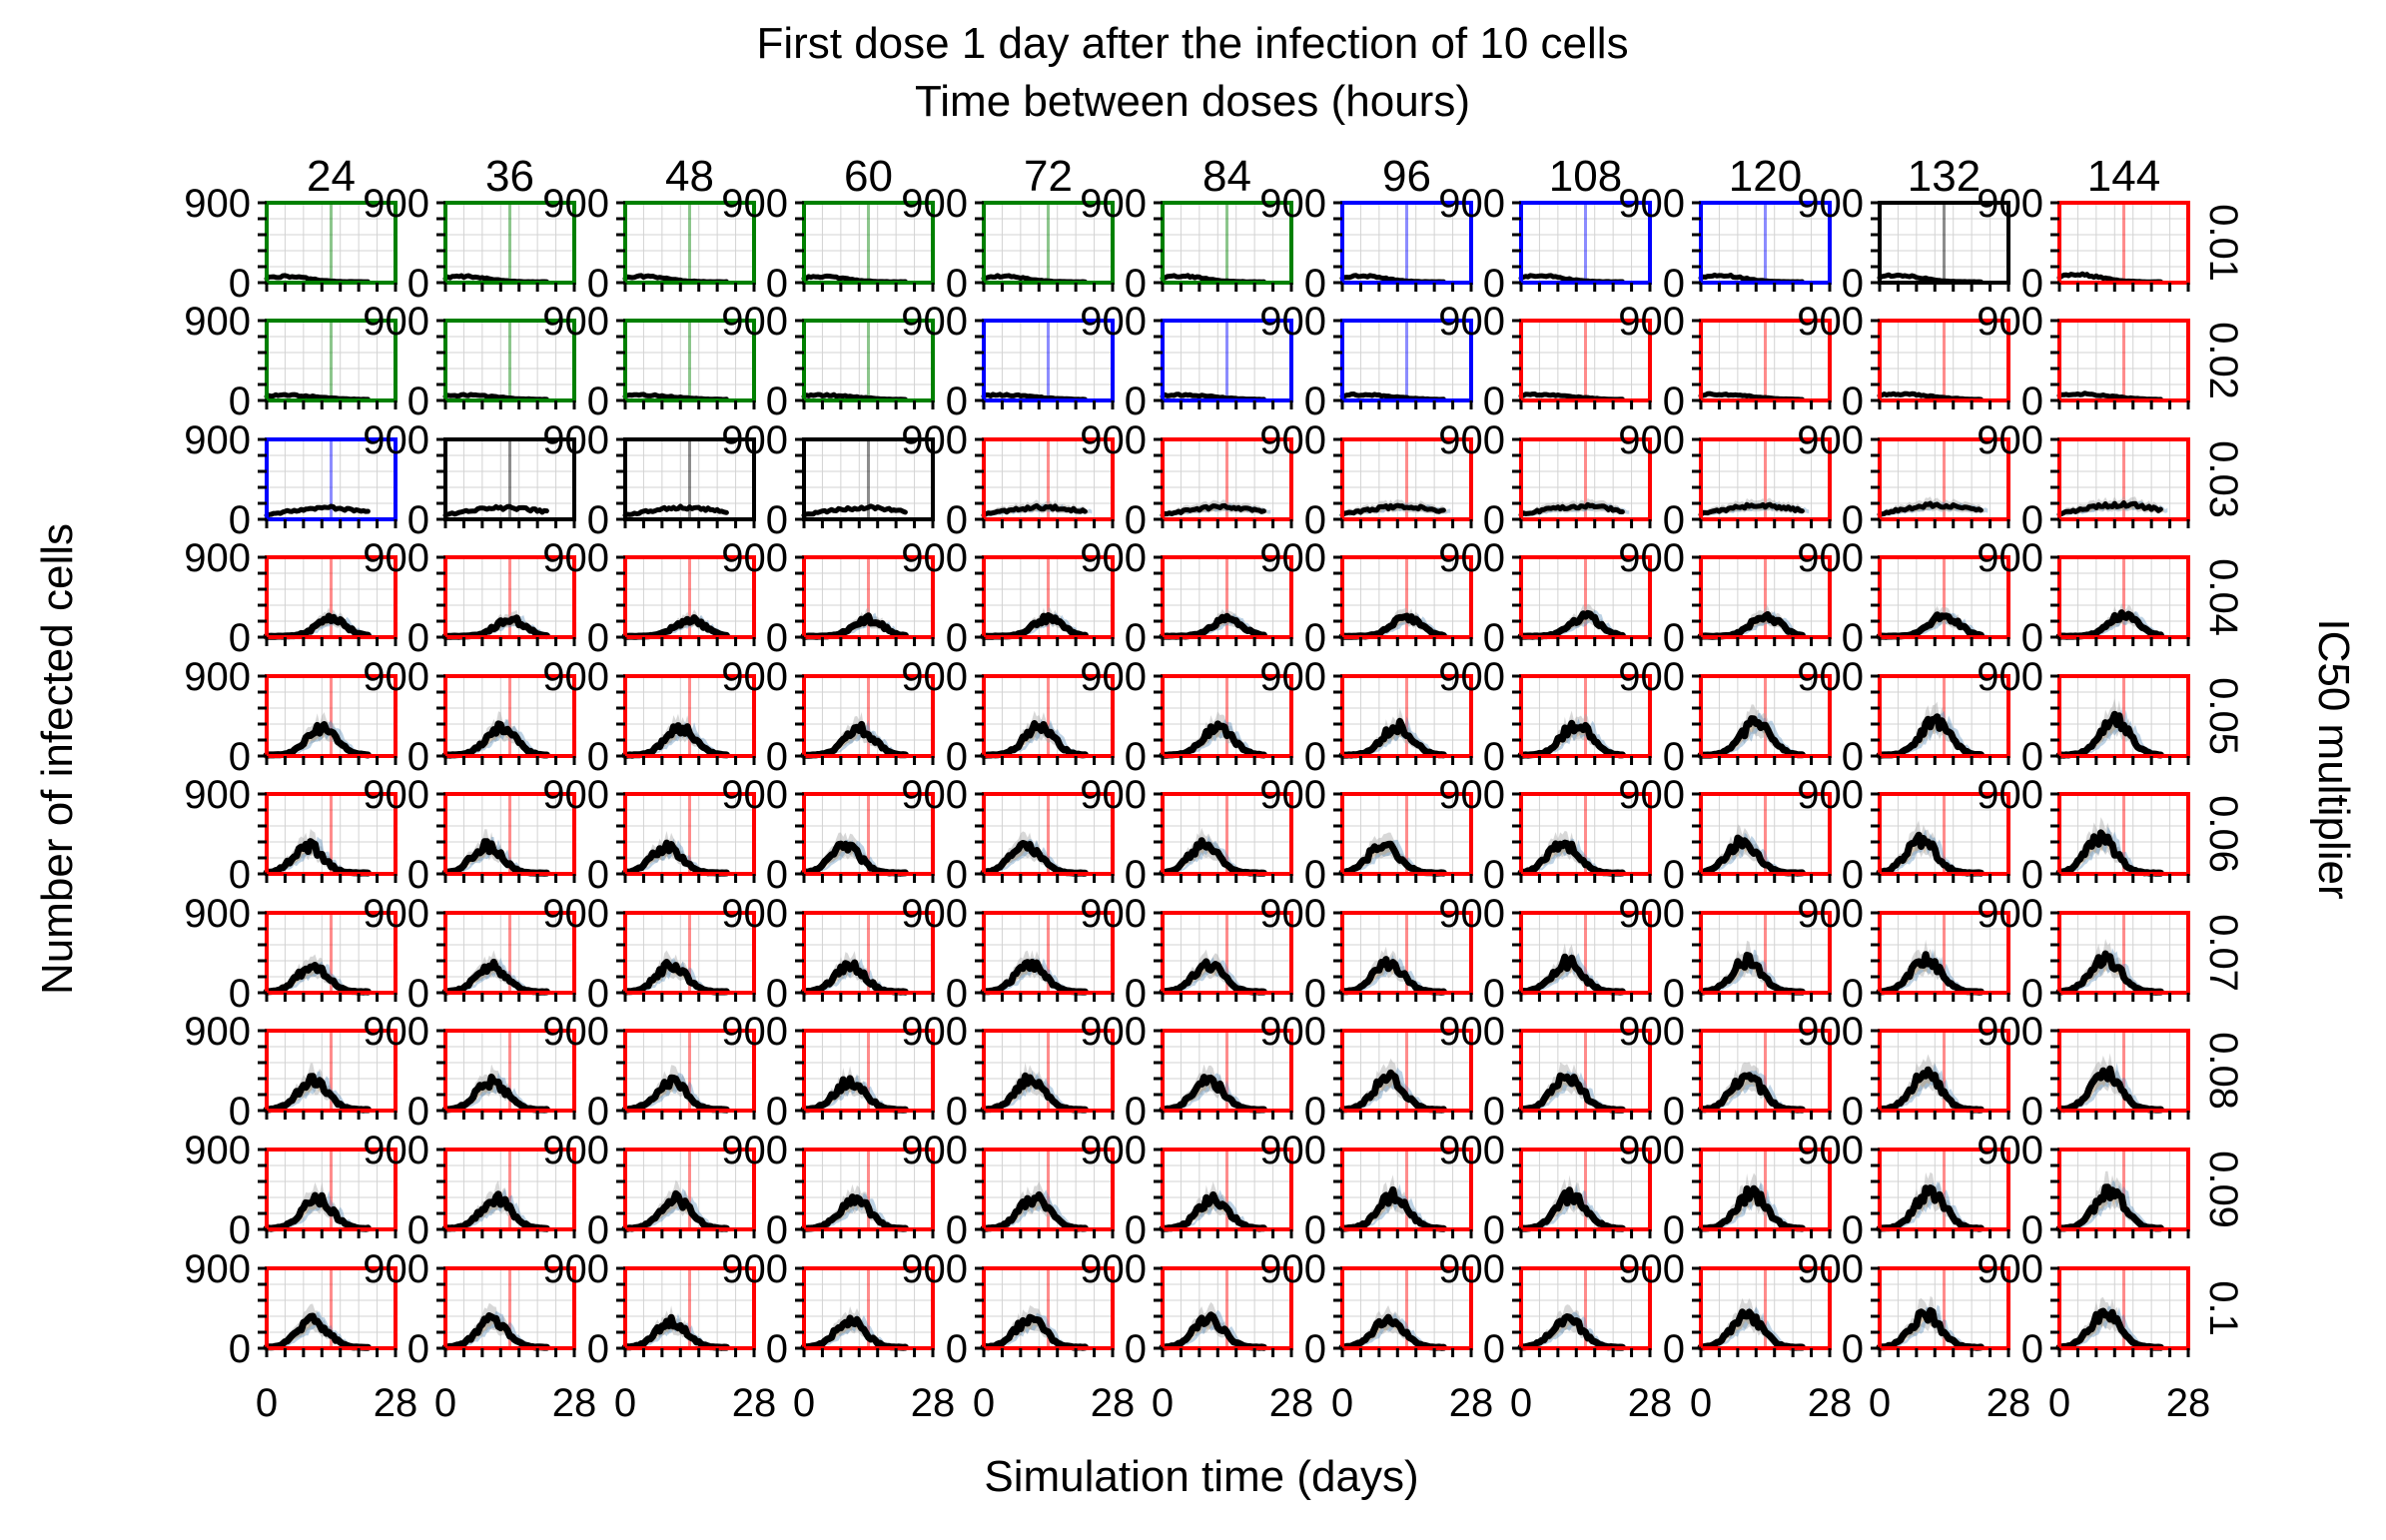 This screenshot has width=2386, height=1540. I want to click on subplot-r4-c6: 900 0, so click(1366, 717).